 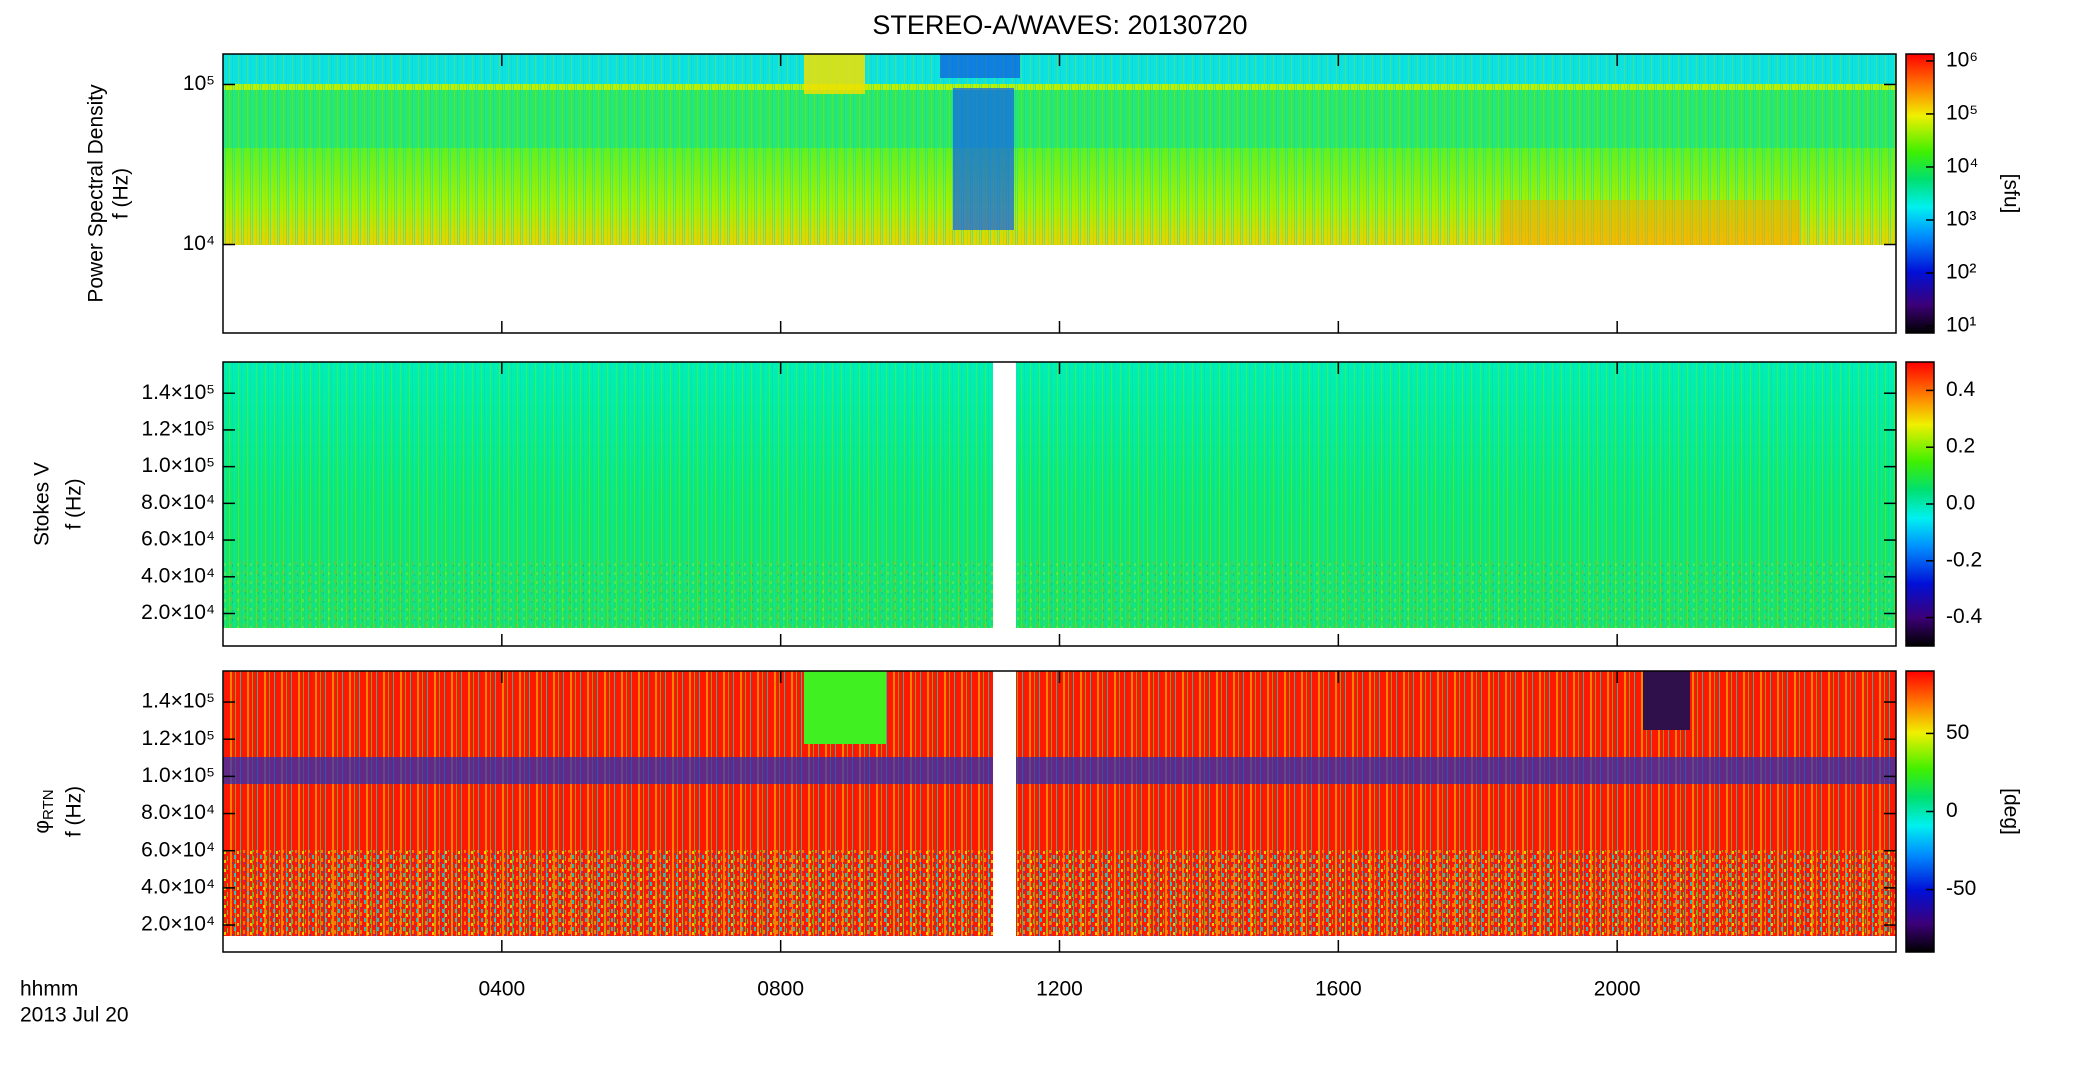 I want to click on colorbar-tick-label: 0.0, so click(x=1960, y=503).